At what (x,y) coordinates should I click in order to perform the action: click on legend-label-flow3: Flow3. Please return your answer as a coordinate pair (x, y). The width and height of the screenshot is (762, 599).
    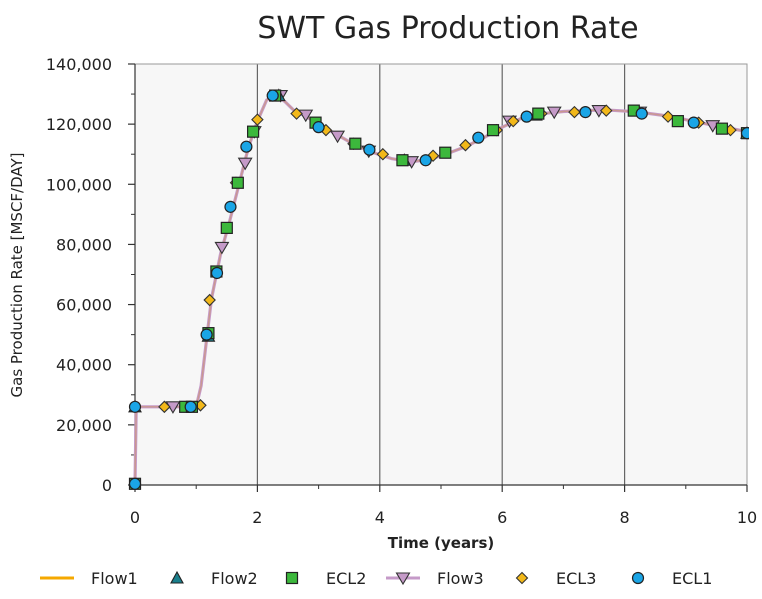
    Looking at the image, I should click on (460, 578).